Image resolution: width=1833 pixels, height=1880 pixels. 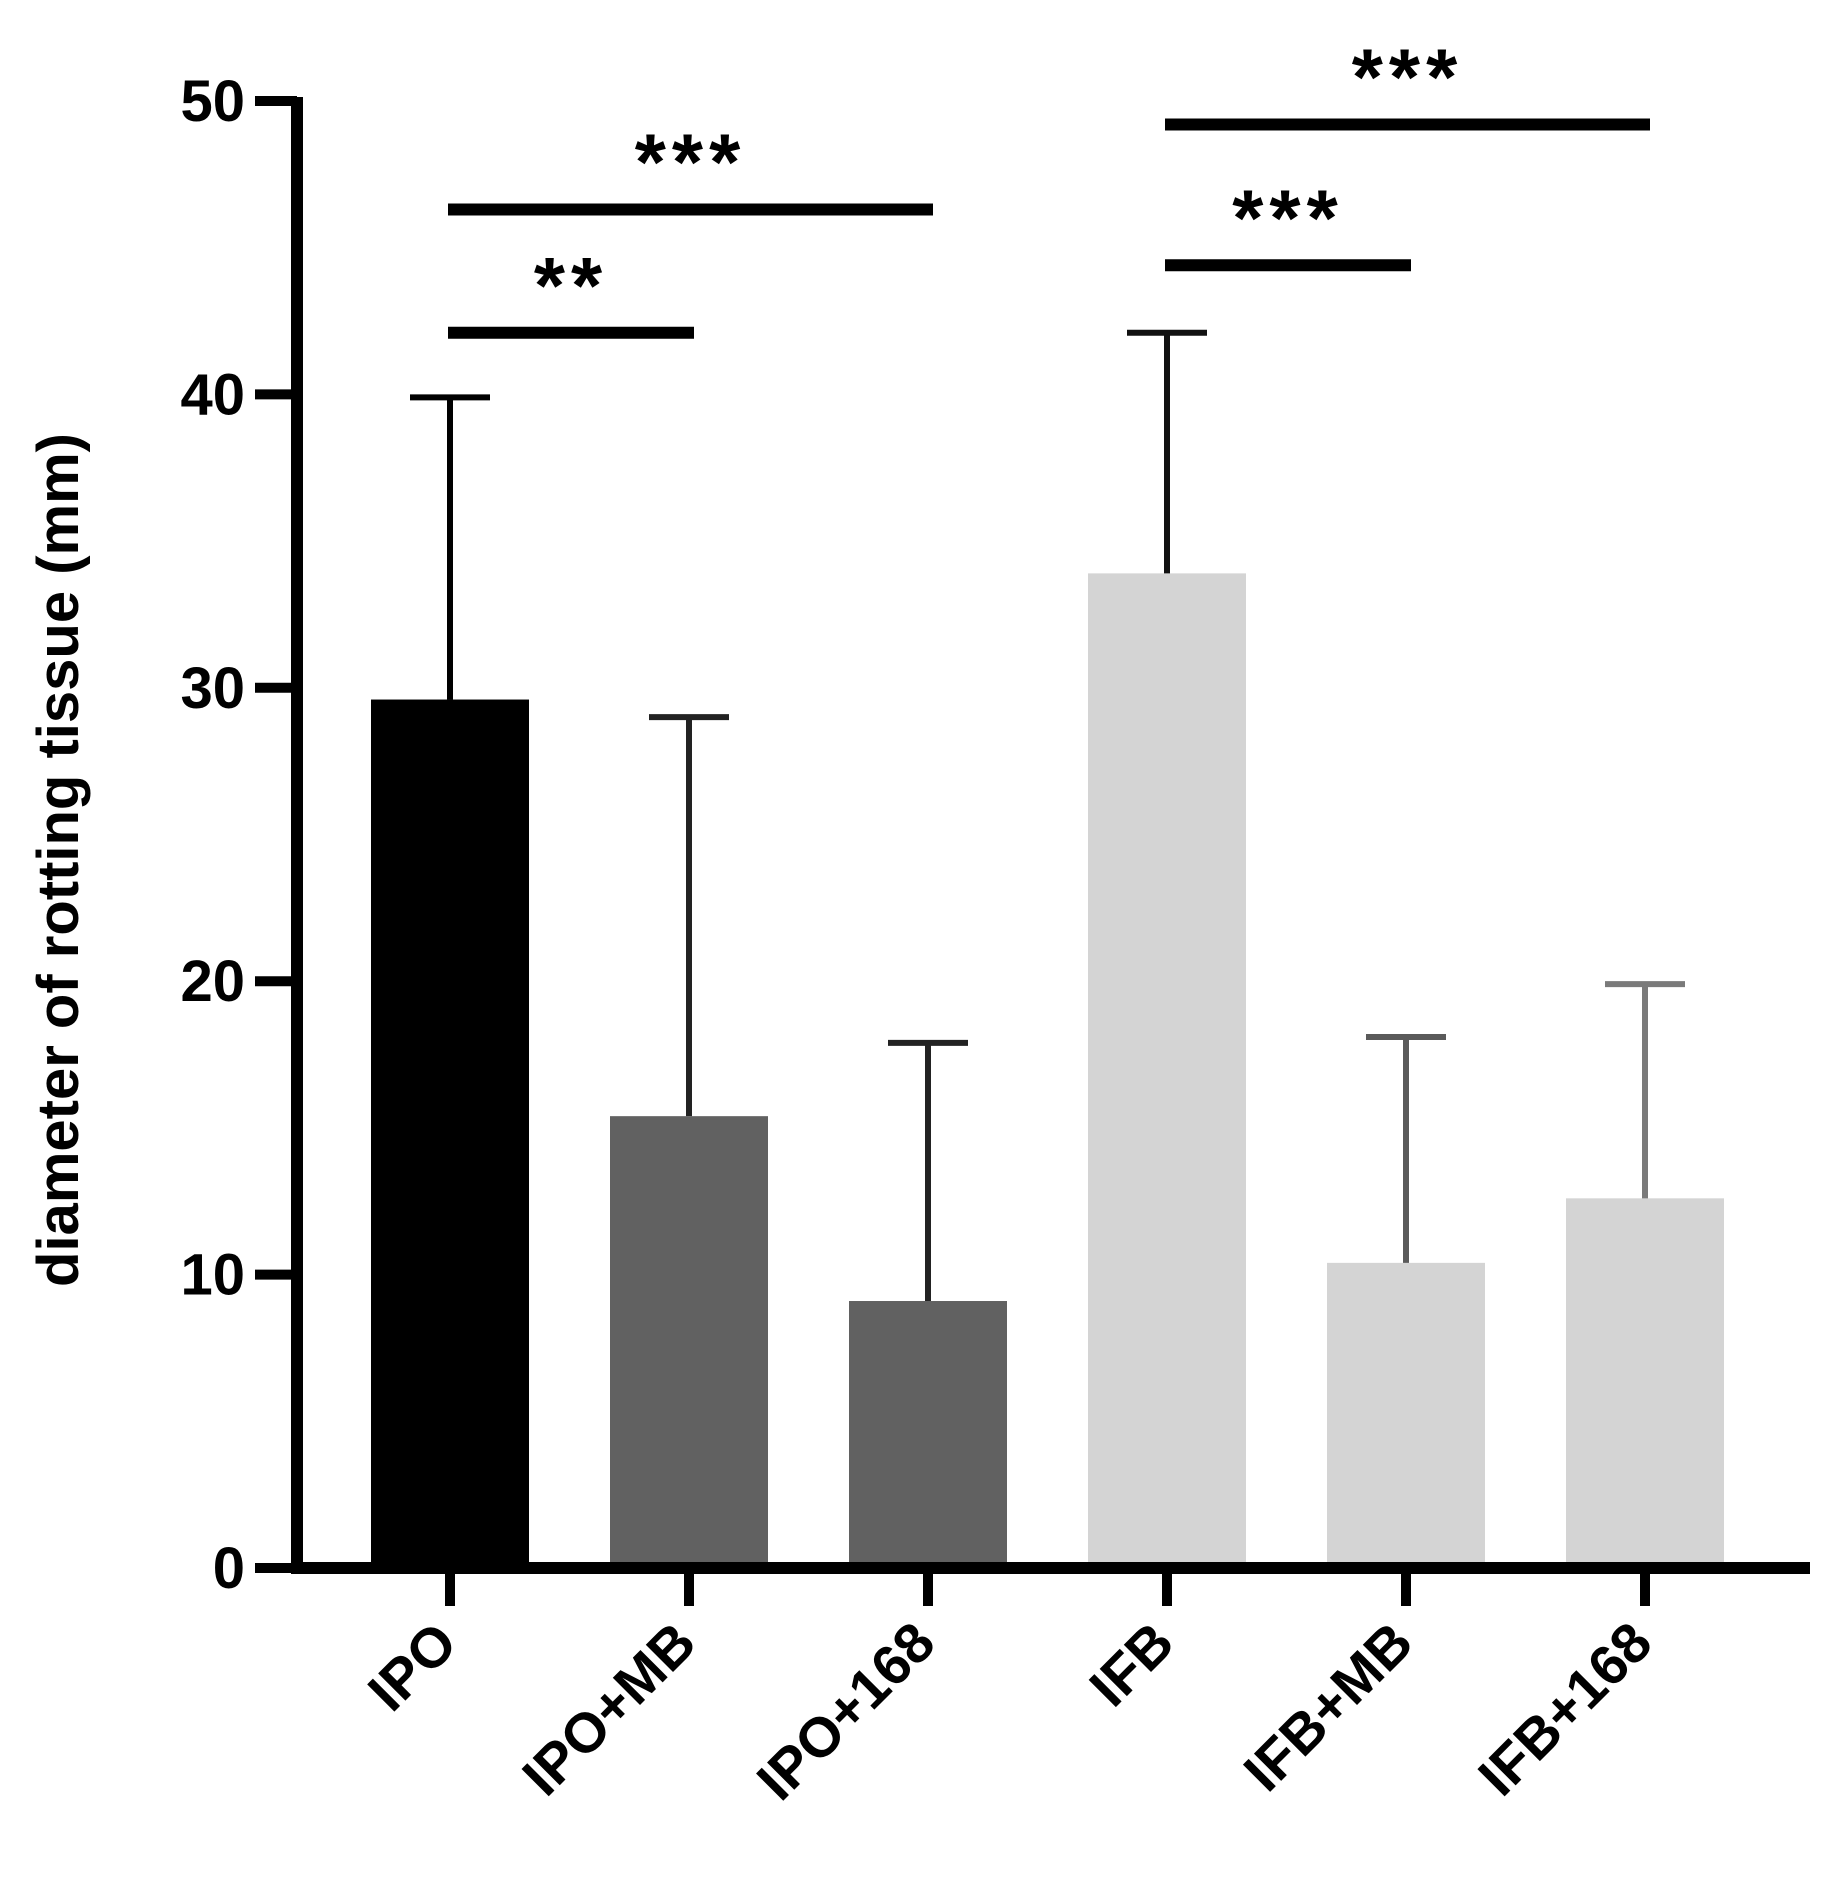 I want to click on significance-label-3: ***, so click(x=1407, y=76).